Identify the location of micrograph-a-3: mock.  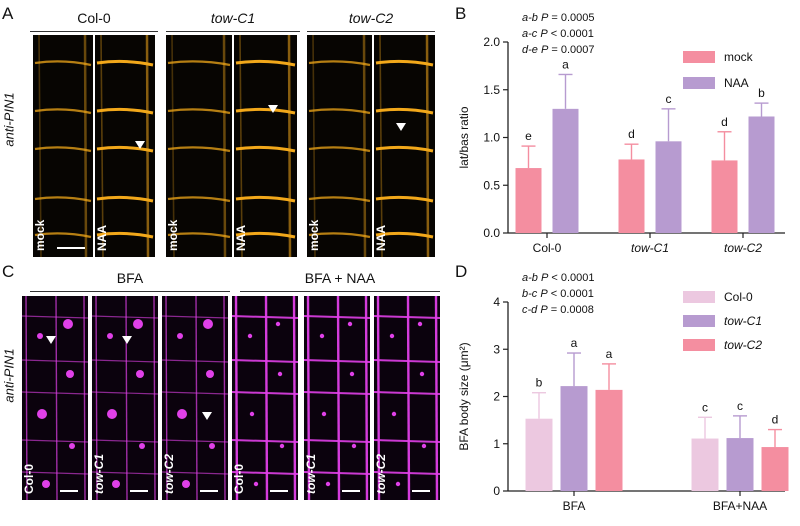
(199, 146).